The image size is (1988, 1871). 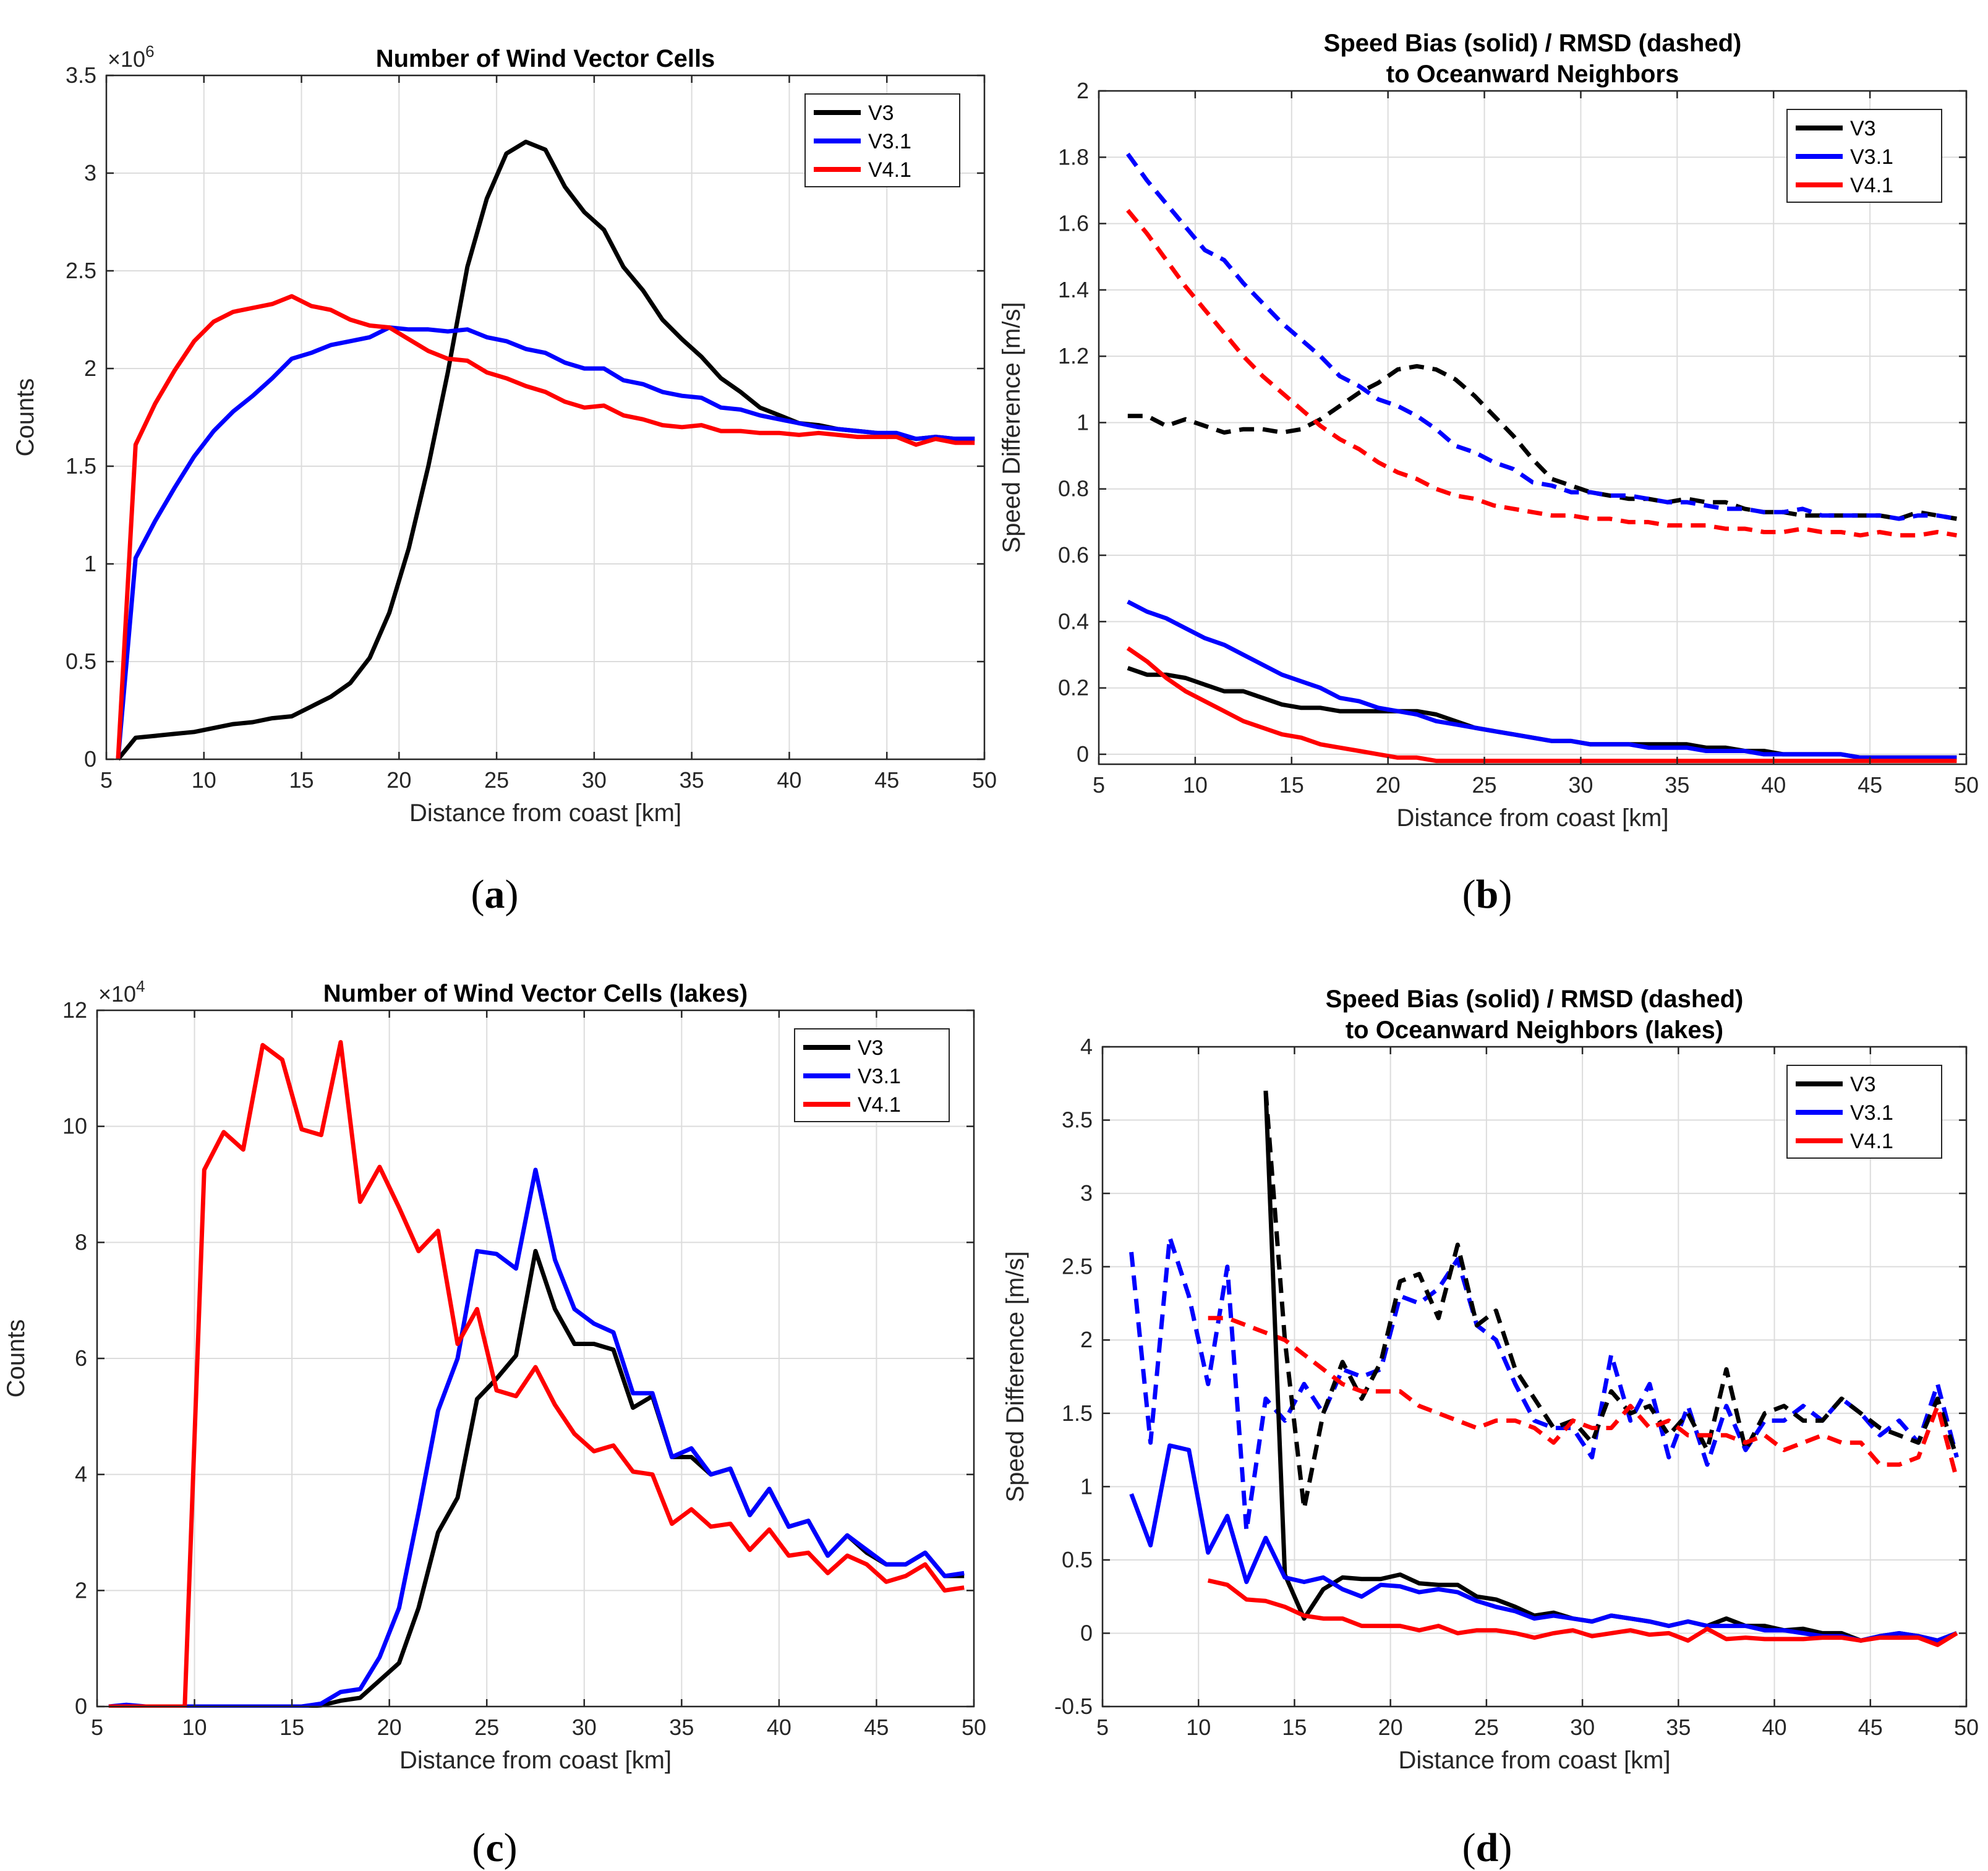 What do you see at coordinates (1073, 223) in the screenshot?
I see `y-tick-label: 1.6` at bounding box center [1073, 223].